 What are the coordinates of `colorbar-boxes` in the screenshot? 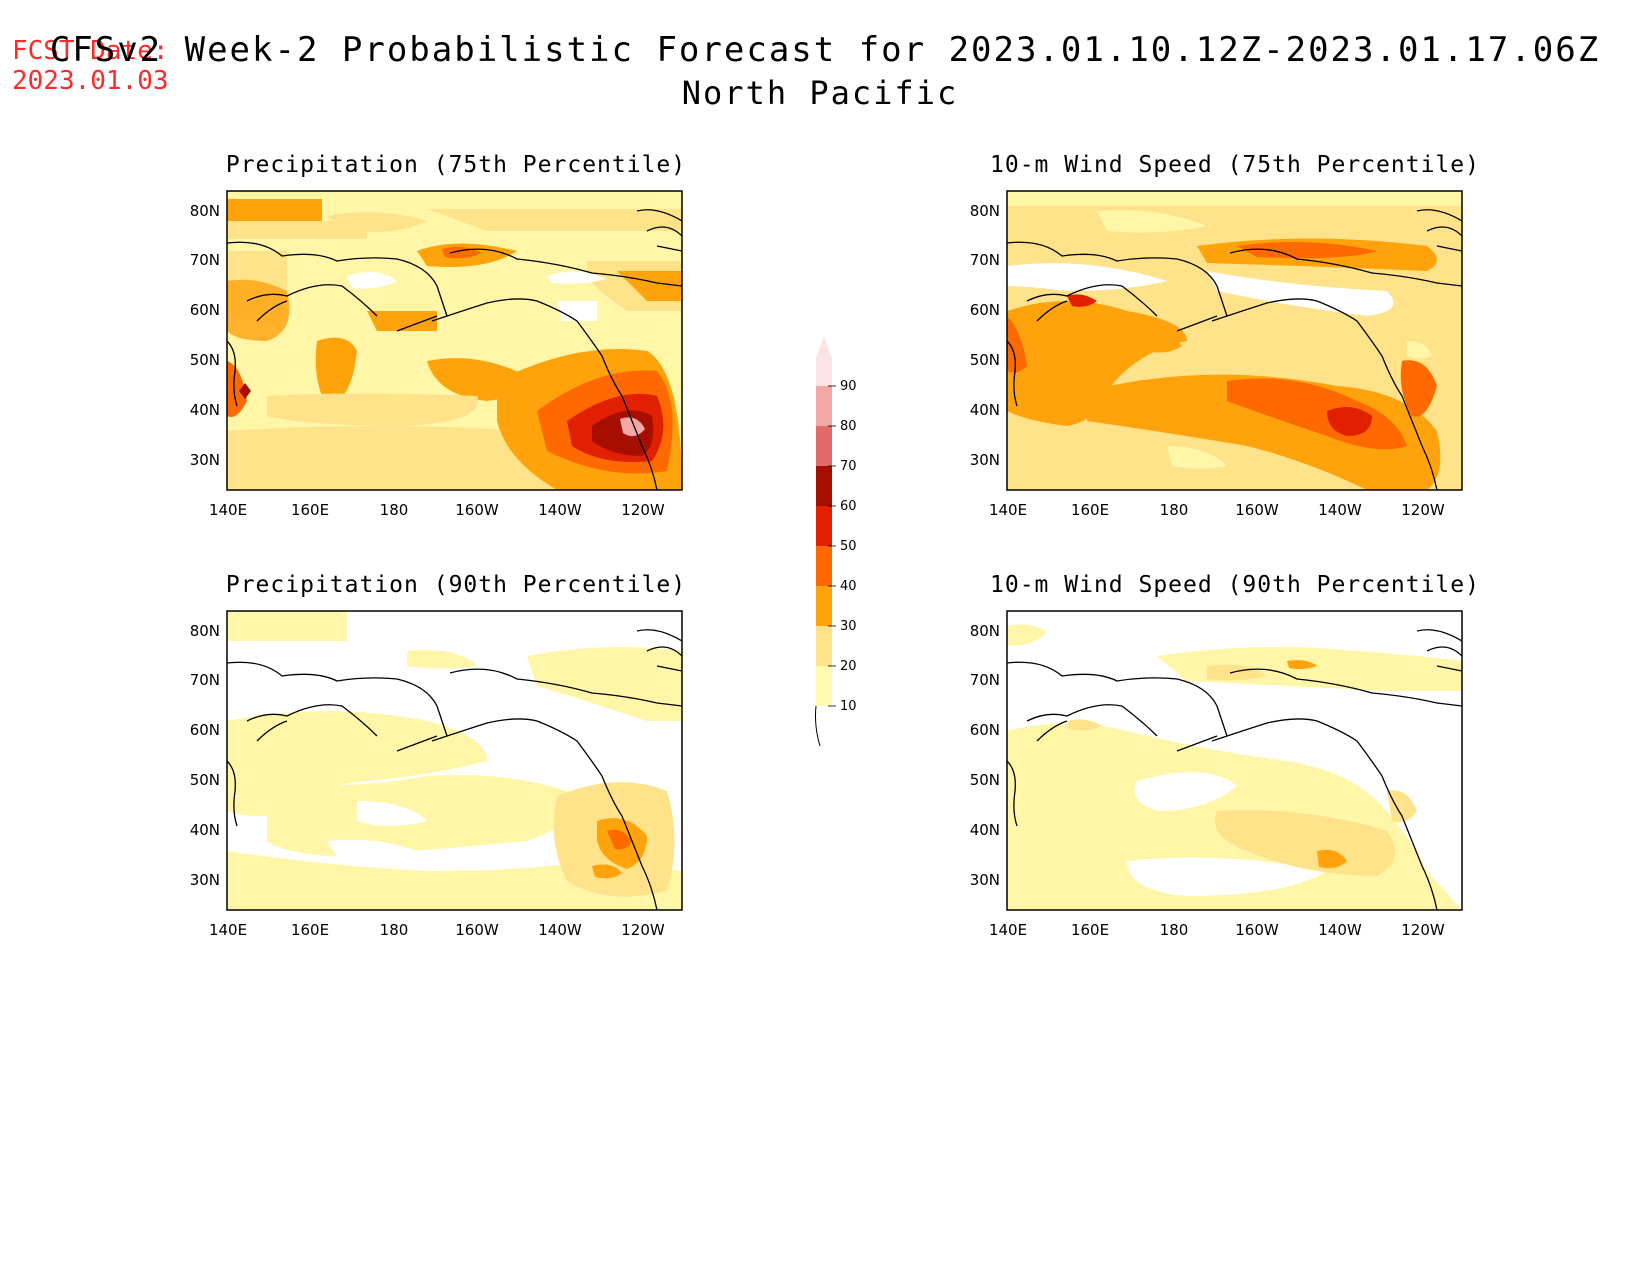 It's located at (823, 541).